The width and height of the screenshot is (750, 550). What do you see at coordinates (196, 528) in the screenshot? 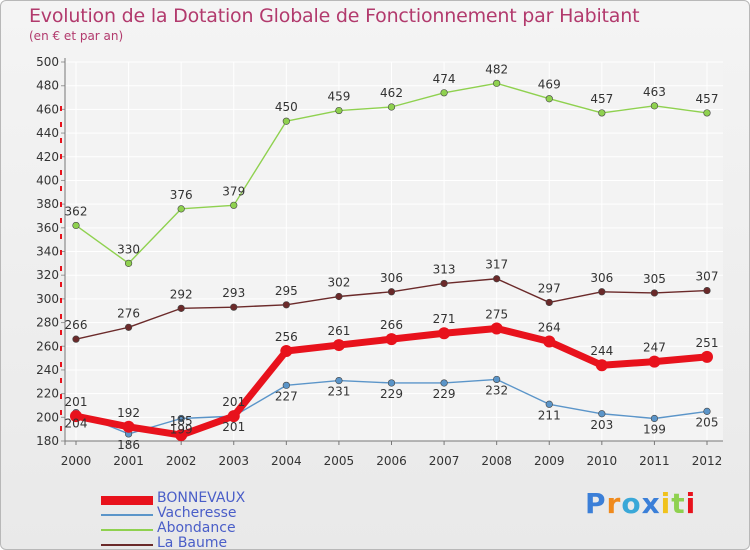
I see `legend-label: Abondance` at bounding box center [196, 528].